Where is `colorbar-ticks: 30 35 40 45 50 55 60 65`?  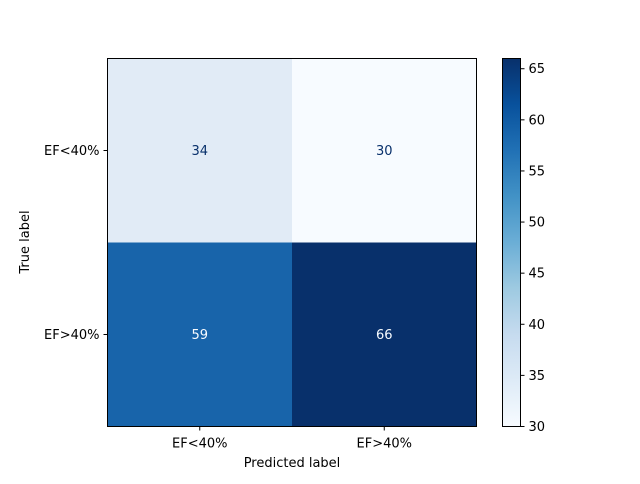 colorbar-ticks: 30 35 40 45 50 55 60 65 is located at coordinates (533, 248).